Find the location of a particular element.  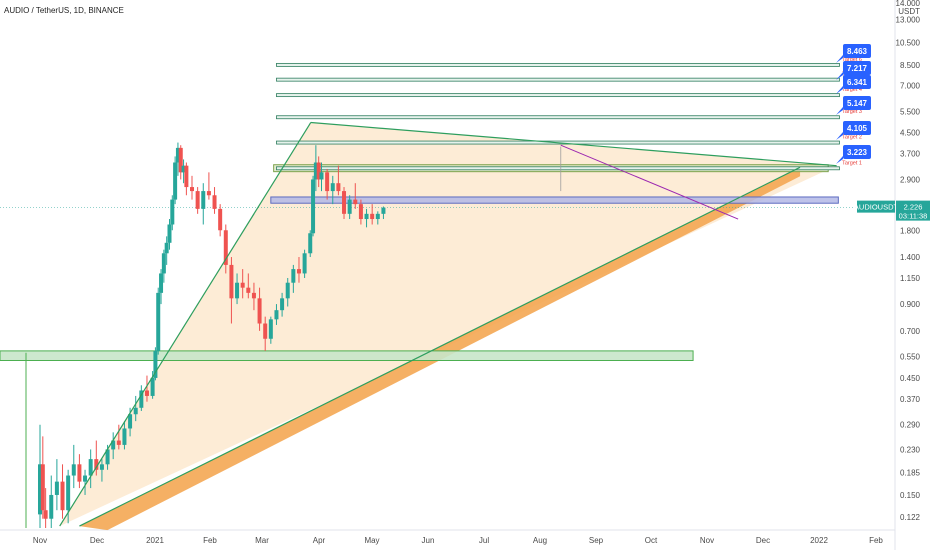

x-tick-label: Feb is located at coordinates (210, 540).